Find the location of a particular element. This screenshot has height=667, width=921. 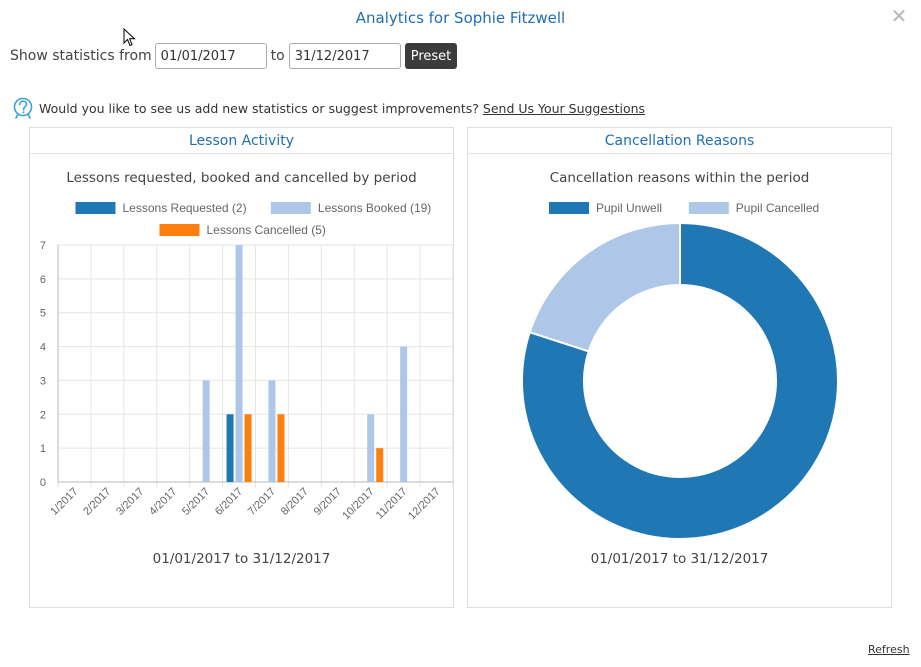

x-tick-label: 4/2017 is located at coordinates (163, 502).